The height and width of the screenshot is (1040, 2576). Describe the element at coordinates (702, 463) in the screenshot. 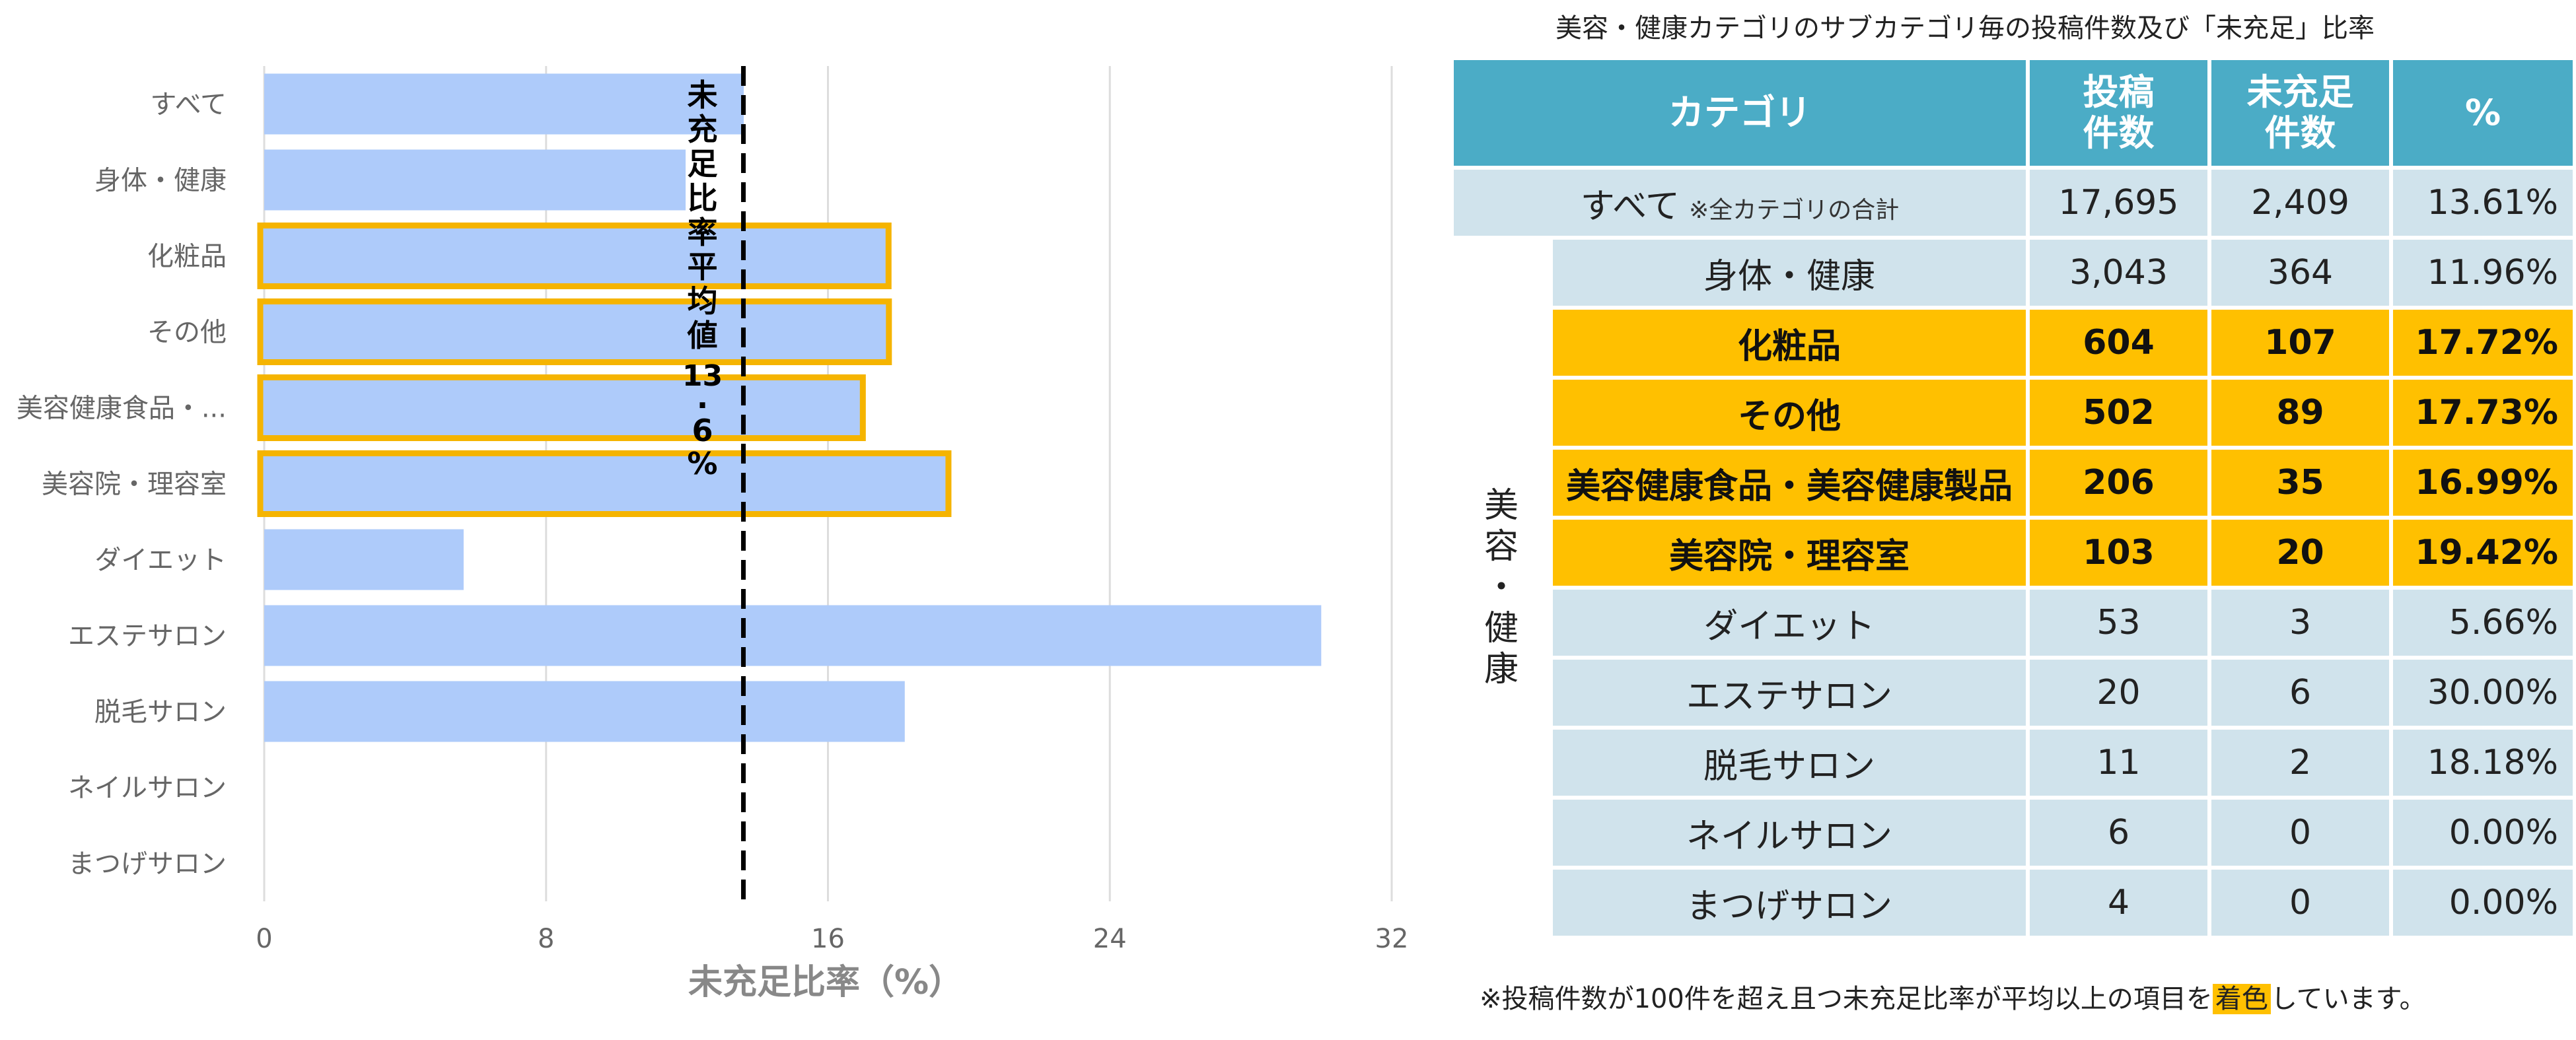

I see `average-label-char: %` at that location.